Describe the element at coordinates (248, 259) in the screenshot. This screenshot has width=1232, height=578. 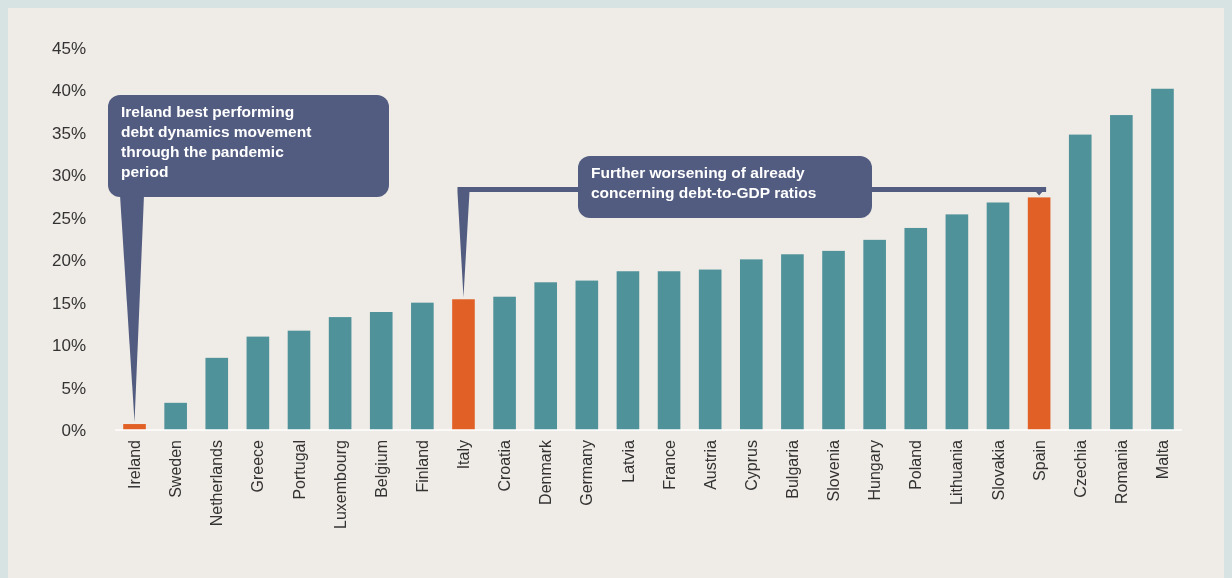
I see `callout-box: Ireland best performing debt dynamics movement through the pandemic period` at that location.